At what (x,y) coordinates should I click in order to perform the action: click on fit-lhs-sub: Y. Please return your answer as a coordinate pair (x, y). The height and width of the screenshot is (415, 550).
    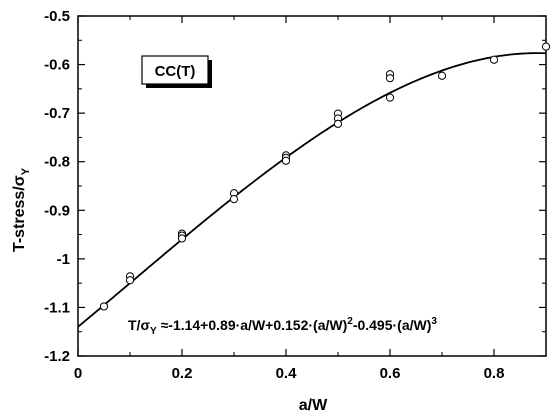
    Looking at the image, I should click on (153, 331).